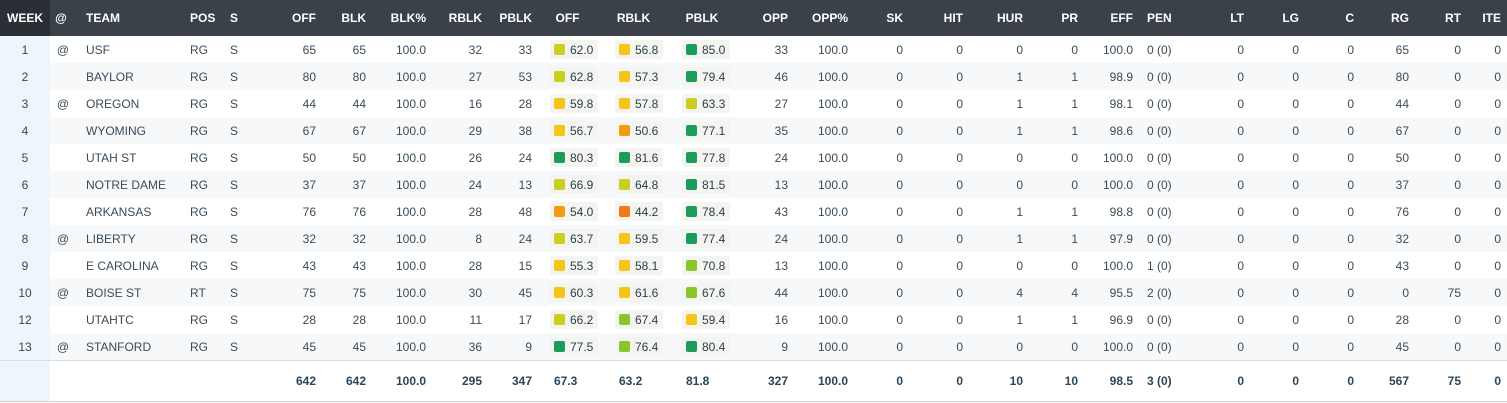  Describe the element at coordinates (402, 18) in the screenshot. I see `header-blk-pct: BLK%` at that location.